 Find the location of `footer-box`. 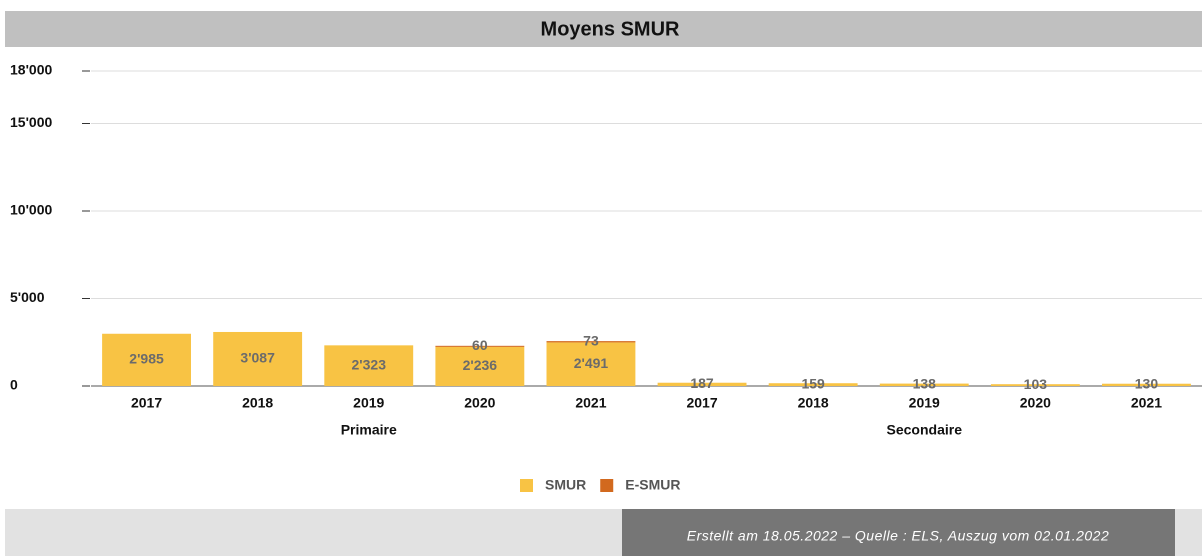

footer-box is located at coordinates (898, 532).